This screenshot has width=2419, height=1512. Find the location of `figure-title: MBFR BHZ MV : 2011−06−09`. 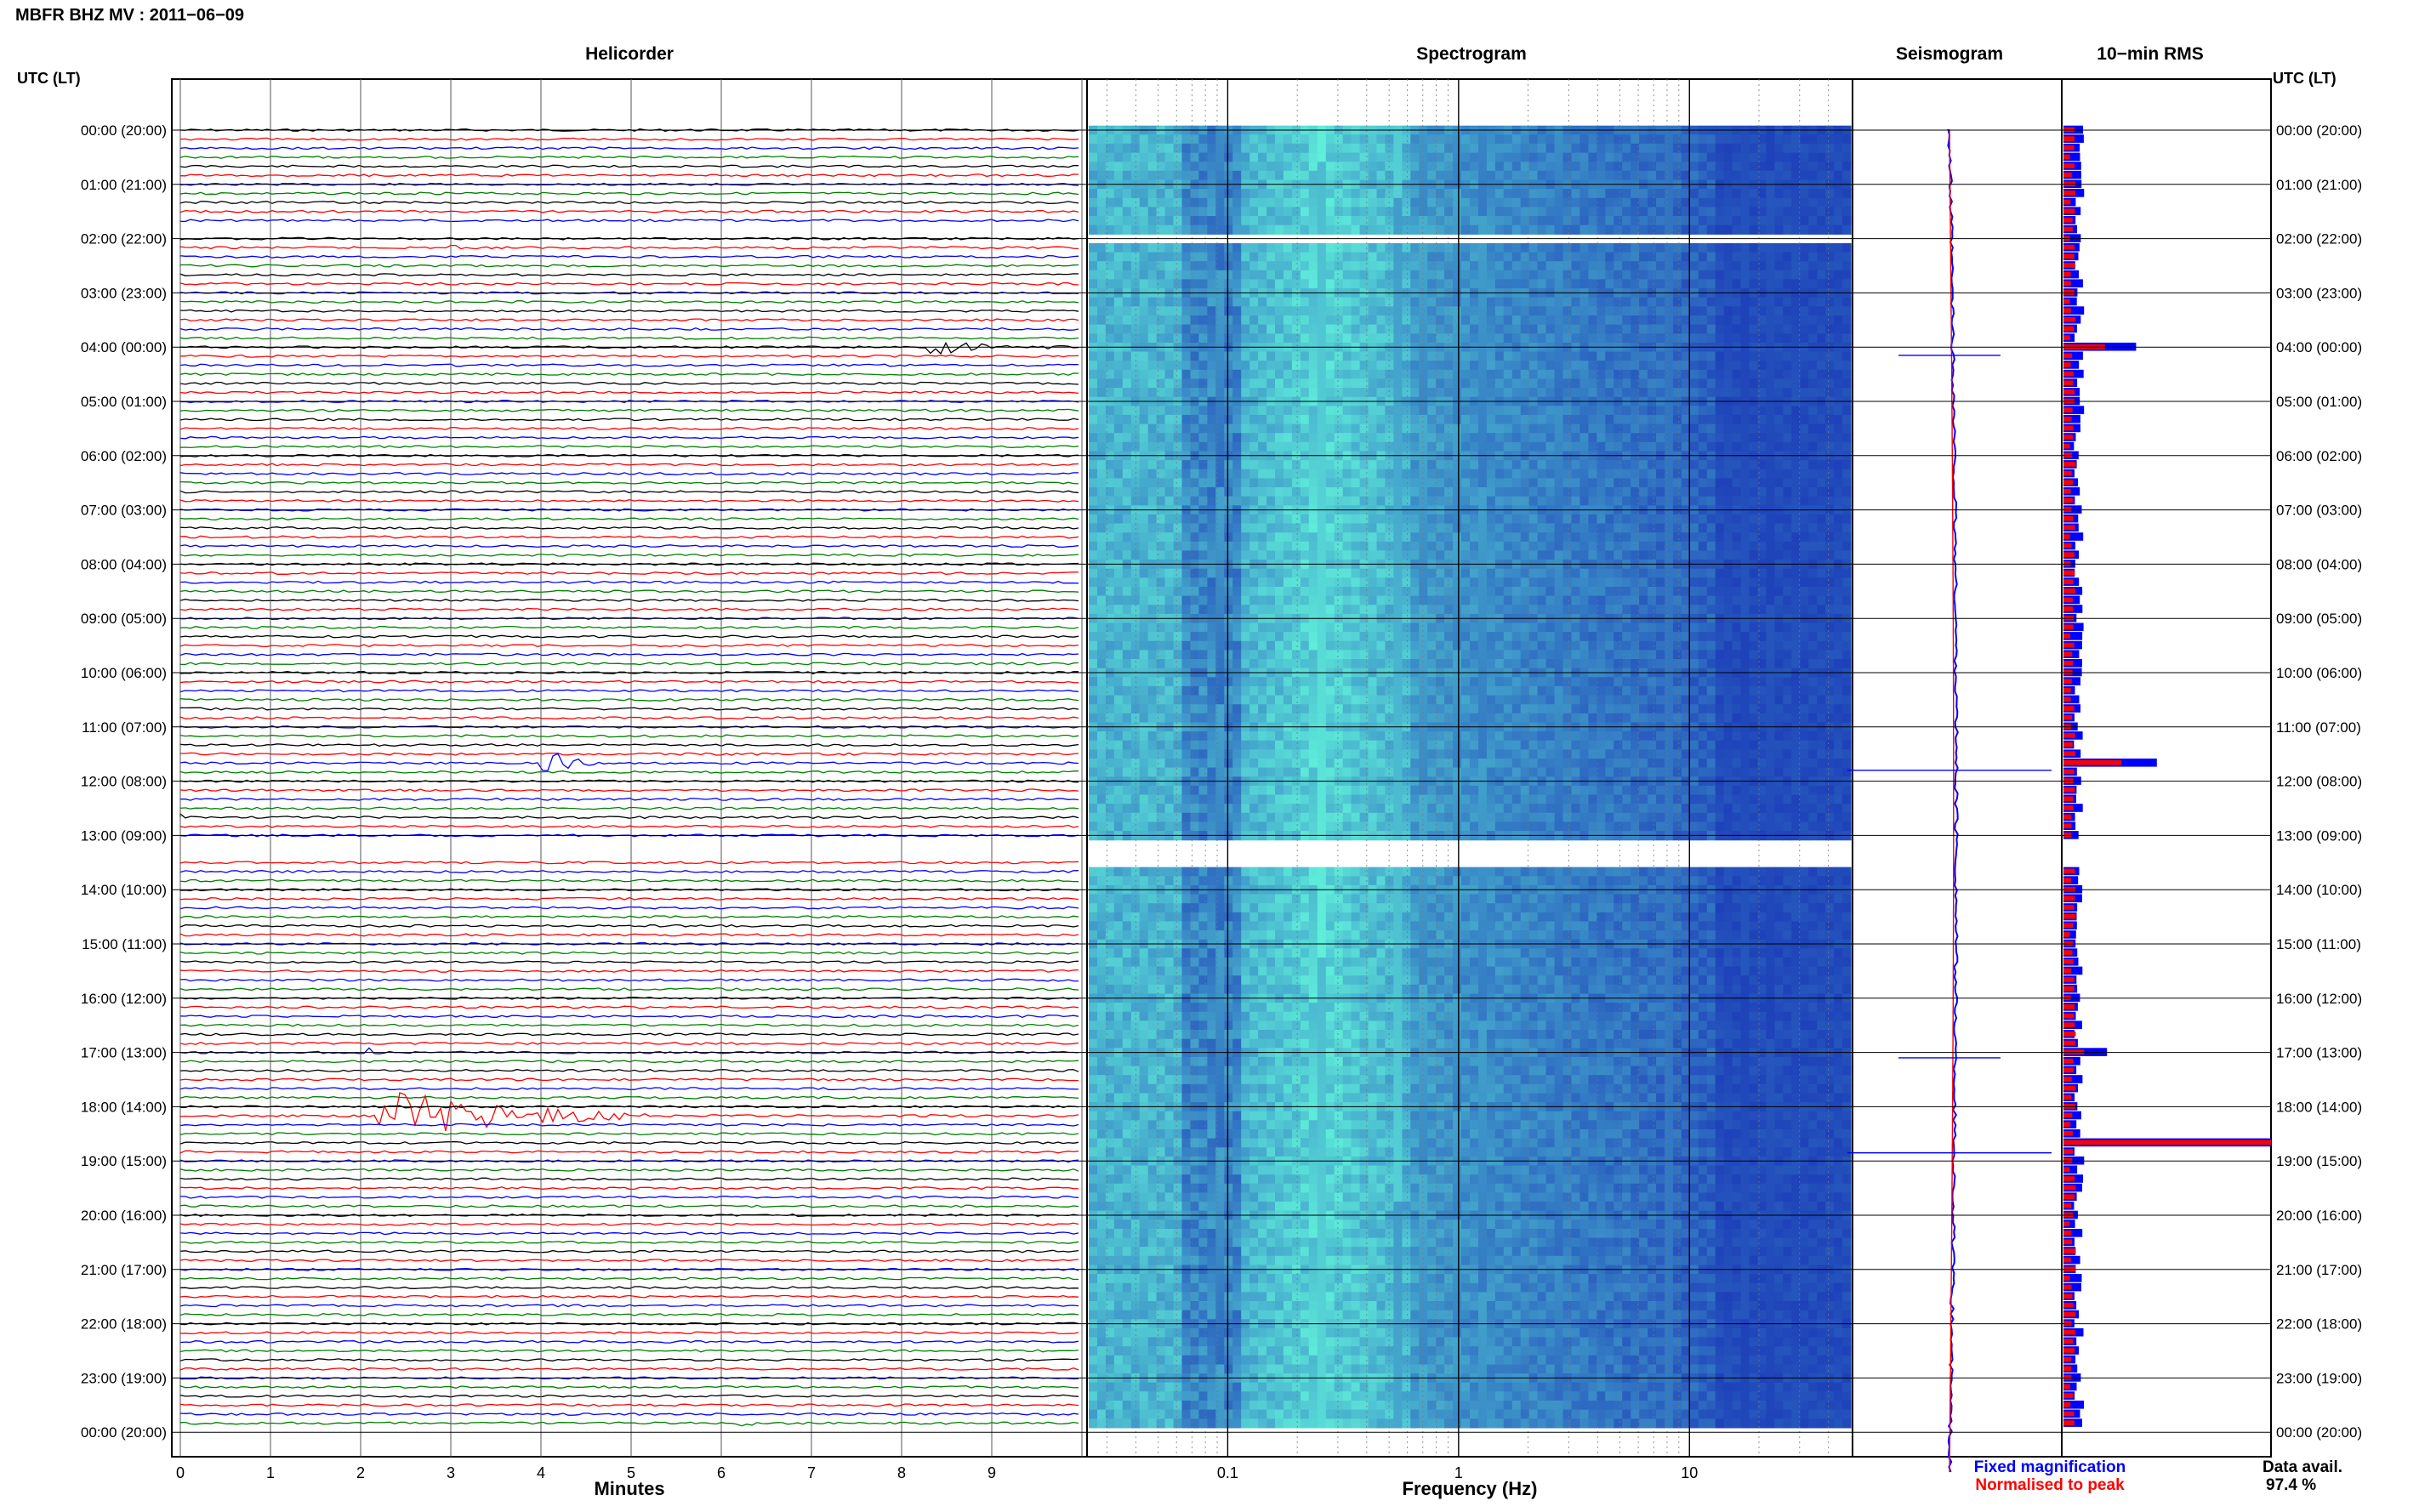

figure-title: MBFR BHZ MV : 2011−06−09 is located at coordinates (129, 15).